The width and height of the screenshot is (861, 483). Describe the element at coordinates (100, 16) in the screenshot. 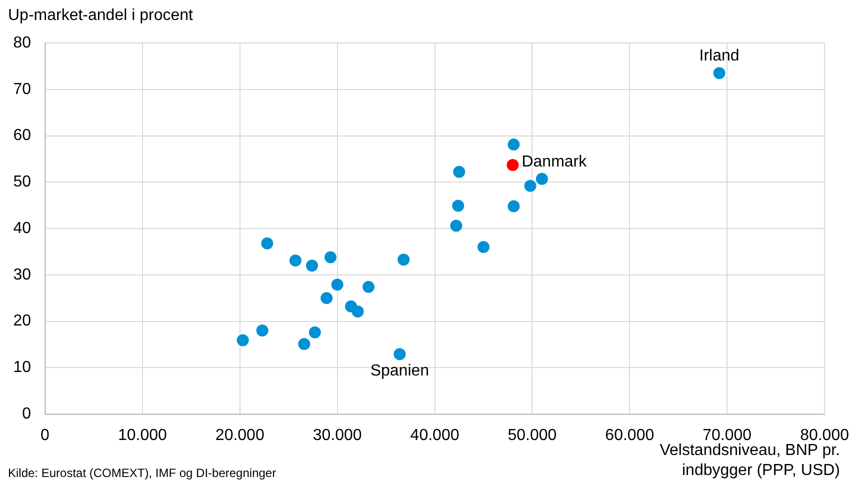

I see `y-axis-title: Up-market-andel i procent` at that location.